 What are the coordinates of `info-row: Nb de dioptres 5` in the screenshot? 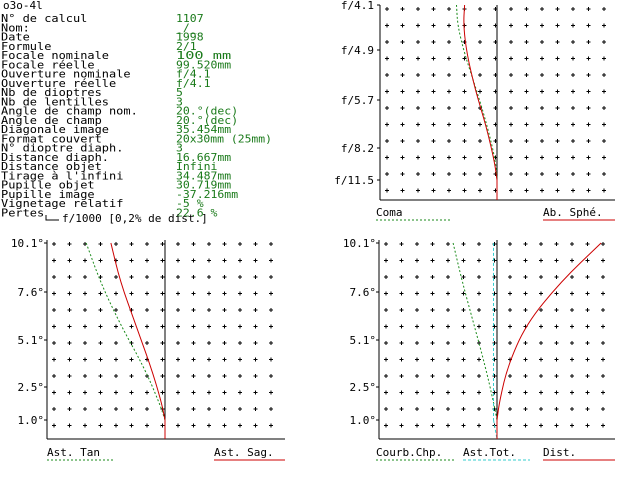 It's located at (92, 92).